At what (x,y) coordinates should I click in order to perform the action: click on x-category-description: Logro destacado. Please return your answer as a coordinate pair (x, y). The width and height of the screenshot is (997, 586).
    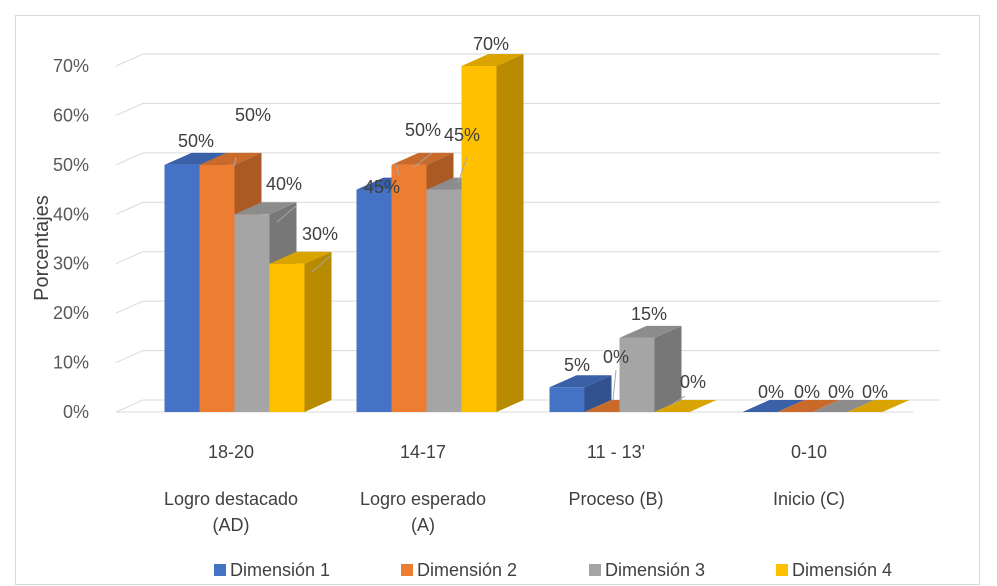
    Looking at the image, I should click on (231, 499).